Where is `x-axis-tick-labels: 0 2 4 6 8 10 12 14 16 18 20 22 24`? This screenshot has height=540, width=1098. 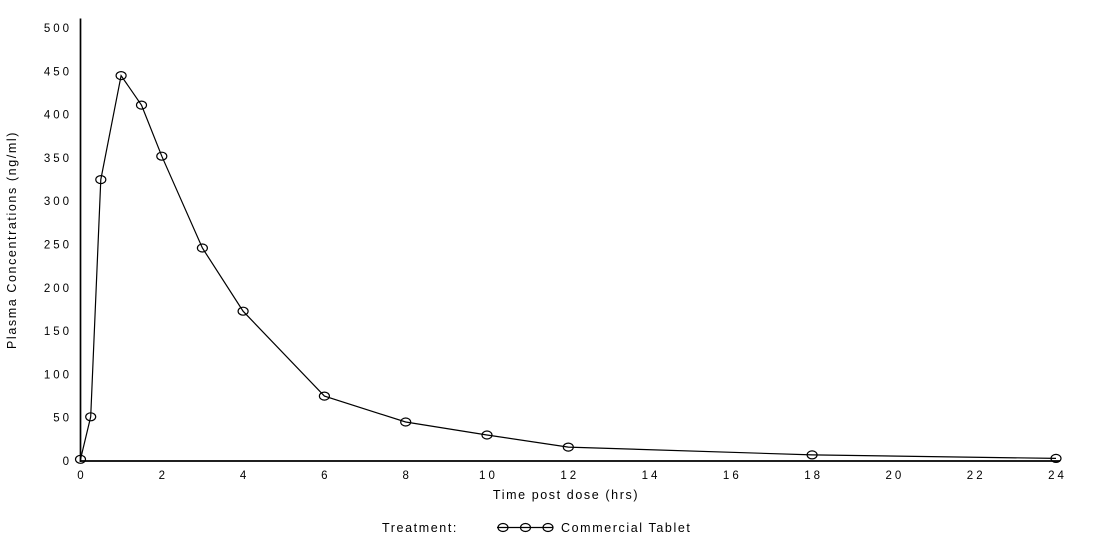
x-axis-tick-labels: 0 2 4 6 8 10 12 14 16 18 20 22 24 is located at coordinates (572, 476).